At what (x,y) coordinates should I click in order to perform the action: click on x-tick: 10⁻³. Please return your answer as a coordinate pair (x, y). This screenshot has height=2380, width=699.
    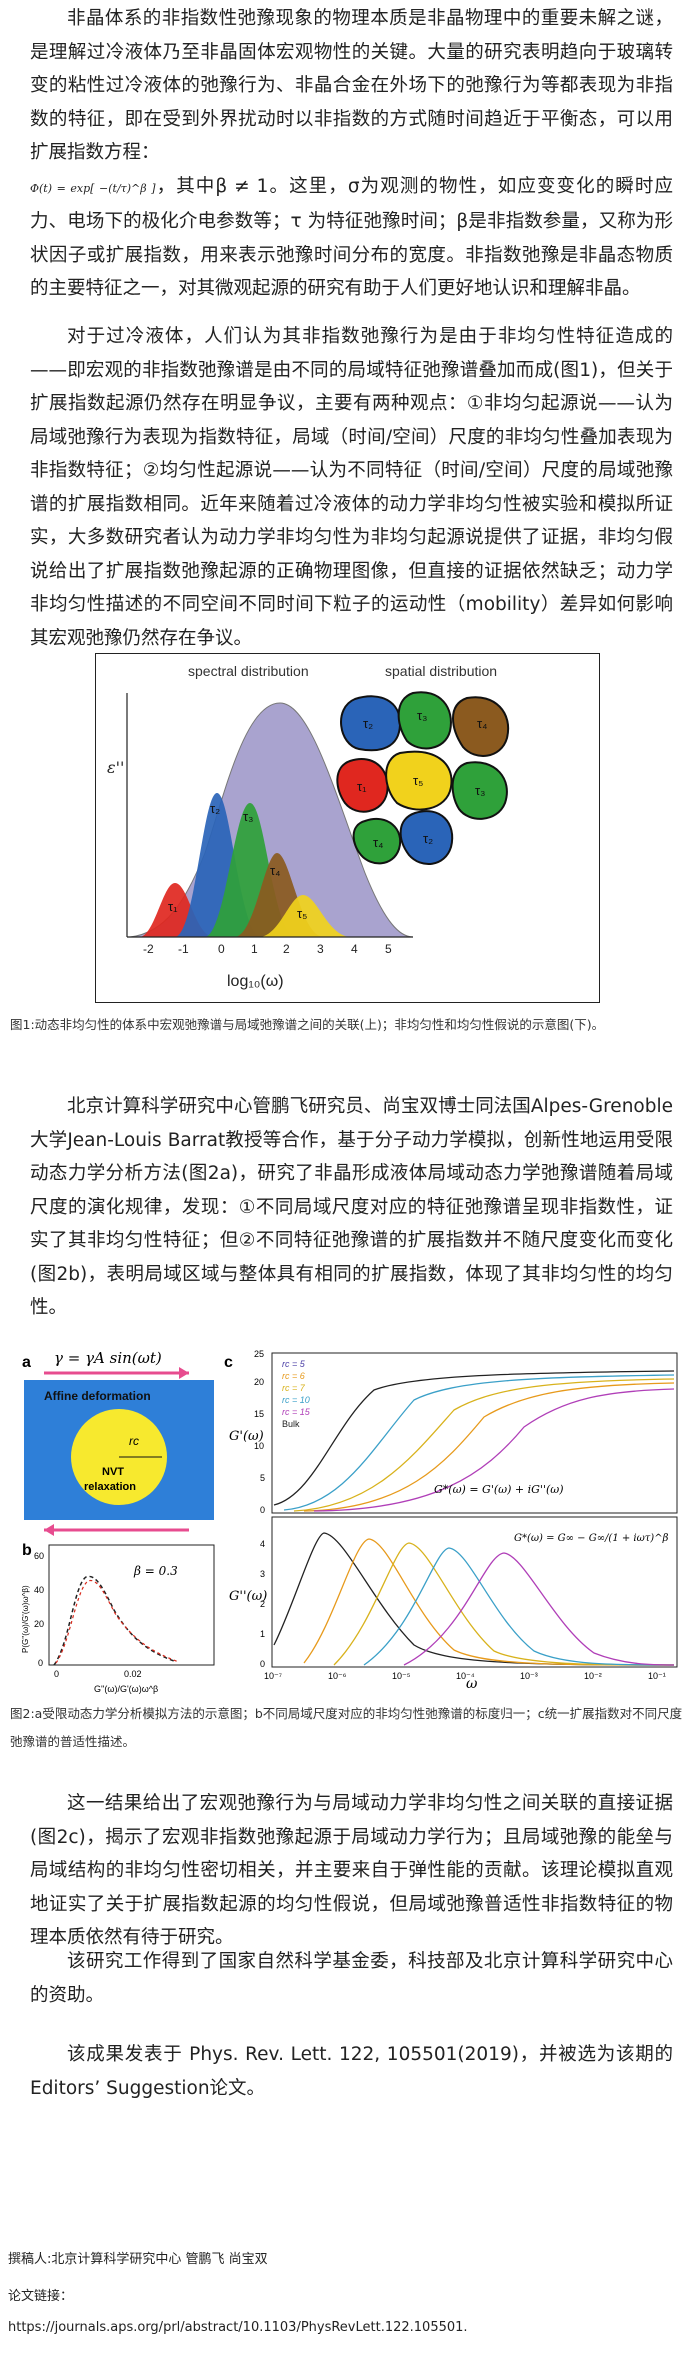
    Looking at the image, I should click on (529, 1676).